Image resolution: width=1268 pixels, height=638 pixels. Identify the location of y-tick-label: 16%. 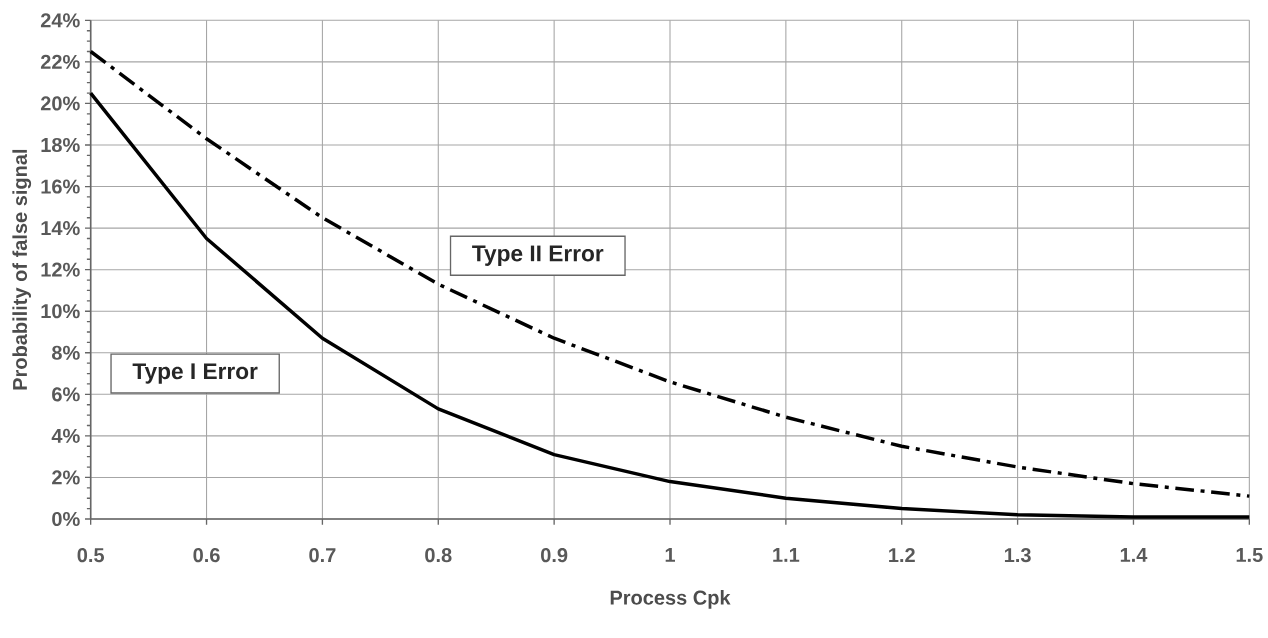
(60, 186).